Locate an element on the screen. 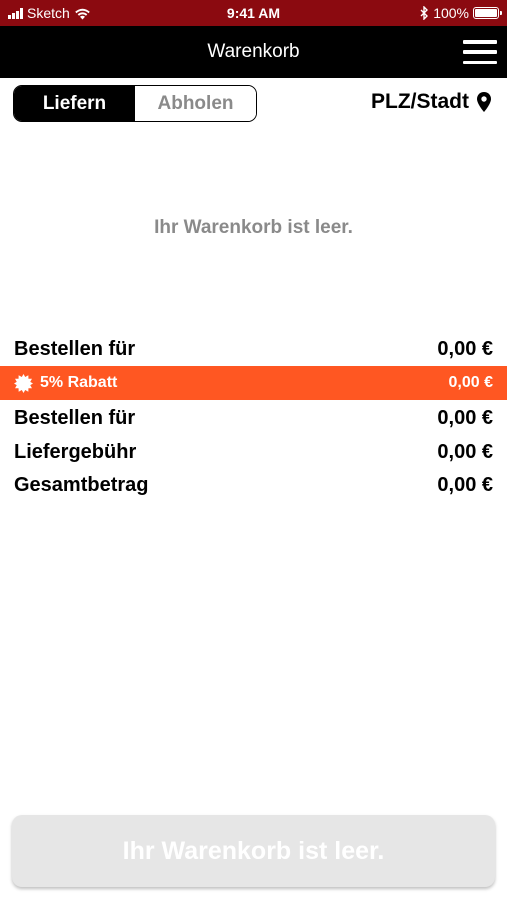 Image resolution: width=507 pixels, height=900 pixels. discount-badge-icon is located at coordinates (23, 383).